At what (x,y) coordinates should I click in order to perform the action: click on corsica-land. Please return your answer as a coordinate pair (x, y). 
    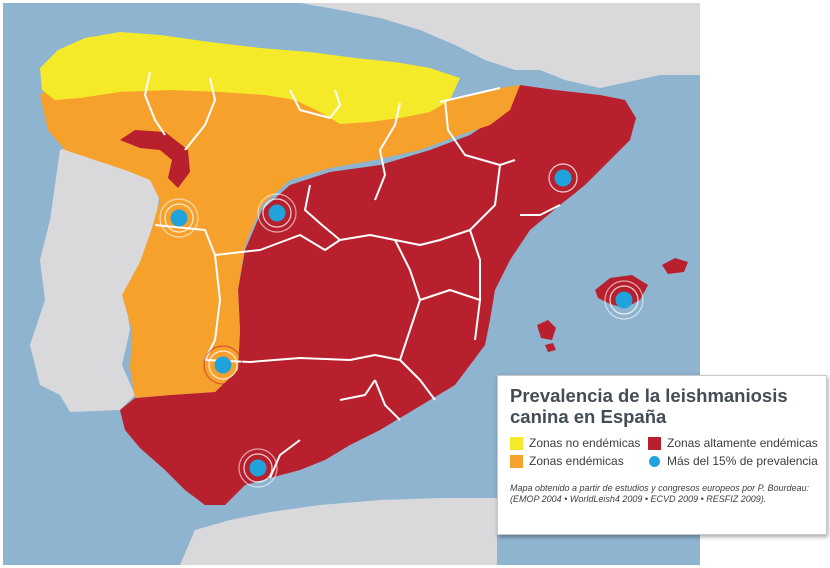
    Looking at the image, I should click on (665, 32).